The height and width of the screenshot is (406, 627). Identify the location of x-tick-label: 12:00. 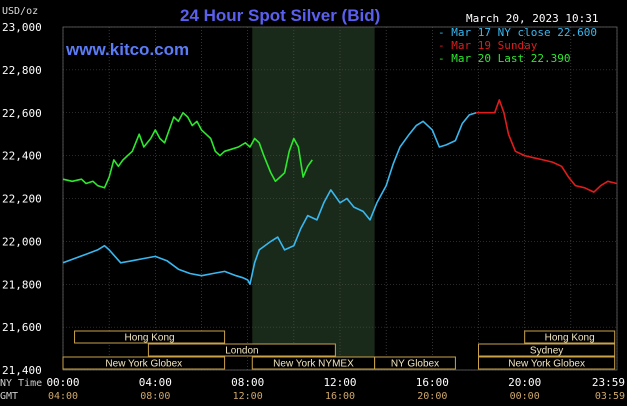
(339, 382).